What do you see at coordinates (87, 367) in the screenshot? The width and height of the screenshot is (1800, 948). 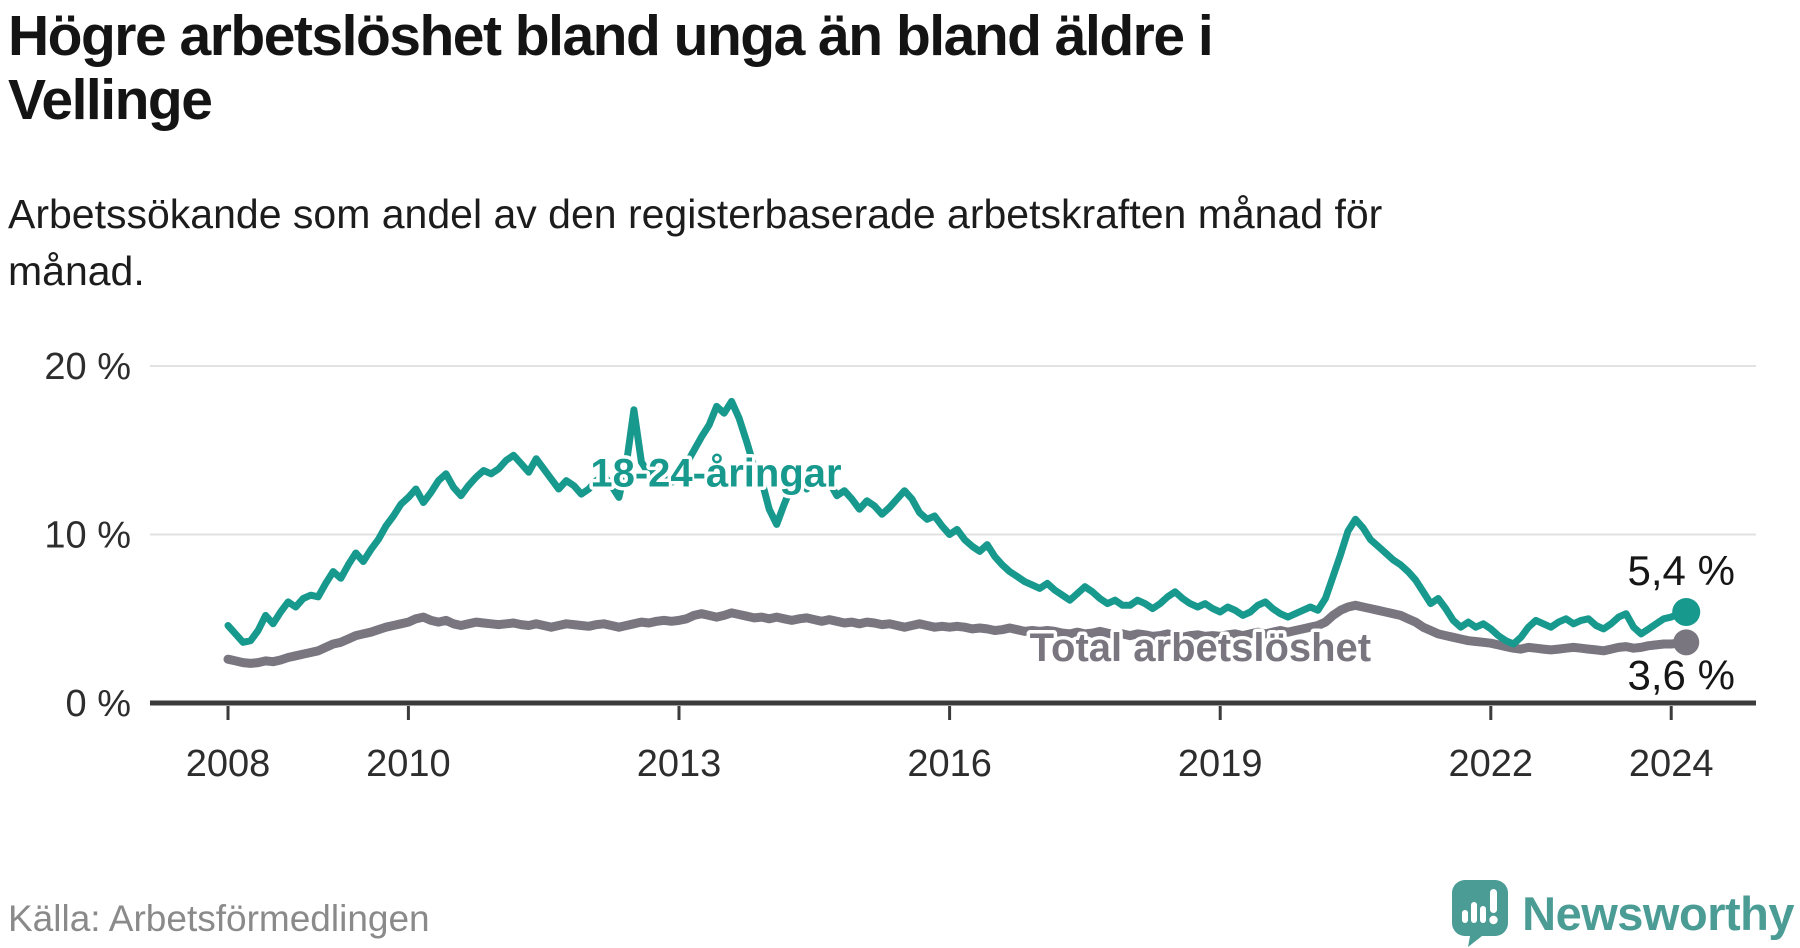 I see `y-tick-label: 20 %` at bounding box center [87, 367].